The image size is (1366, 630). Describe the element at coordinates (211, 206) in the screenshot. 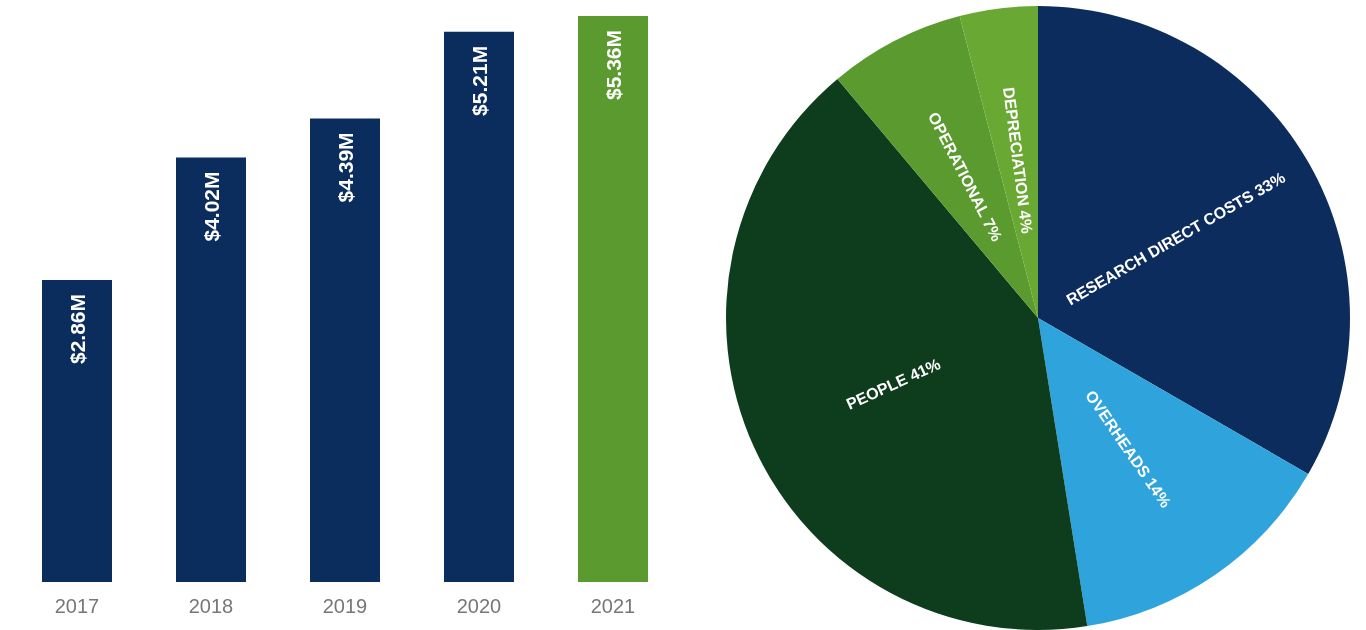

I see `data-label: $4.02M` at that location.